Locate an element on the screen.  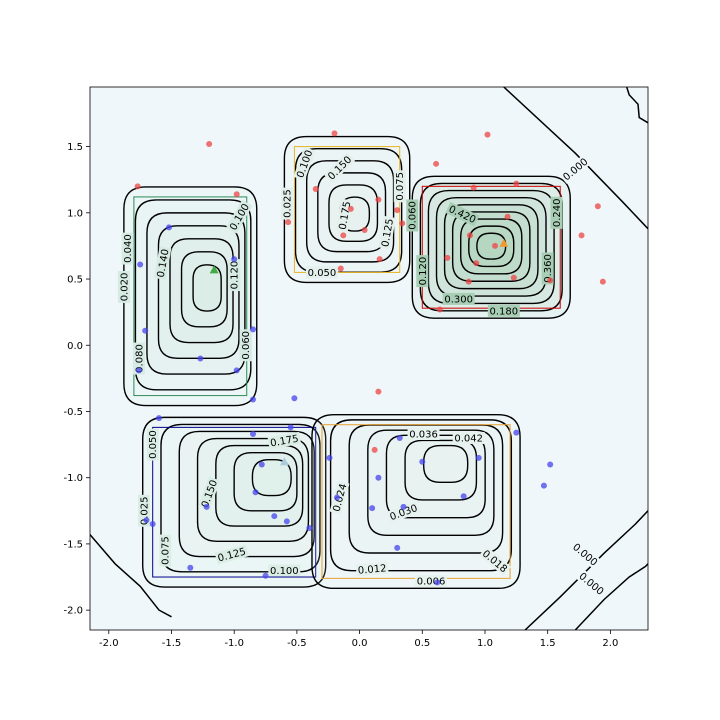
region-box is located at coordinates (190, 296).